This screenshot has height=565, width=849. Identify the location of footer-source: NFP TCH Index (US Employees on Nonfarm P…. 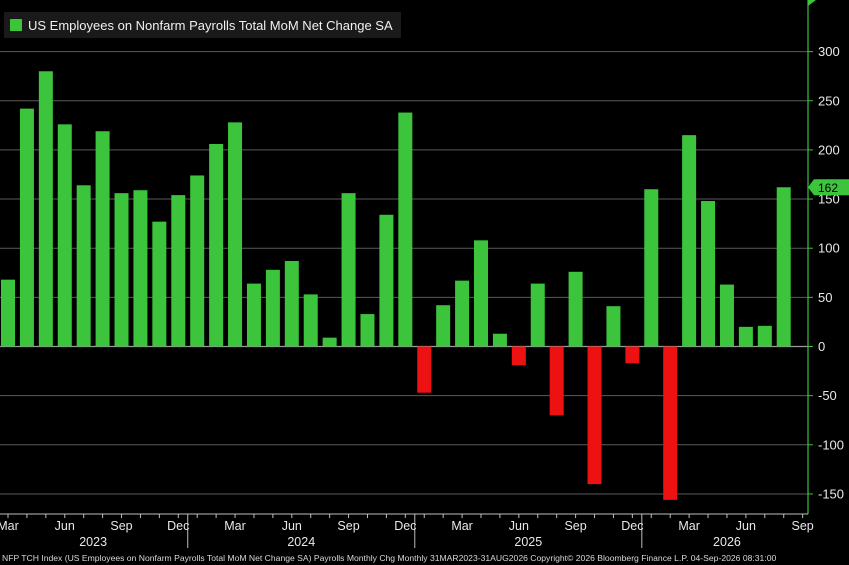
(389, 558).